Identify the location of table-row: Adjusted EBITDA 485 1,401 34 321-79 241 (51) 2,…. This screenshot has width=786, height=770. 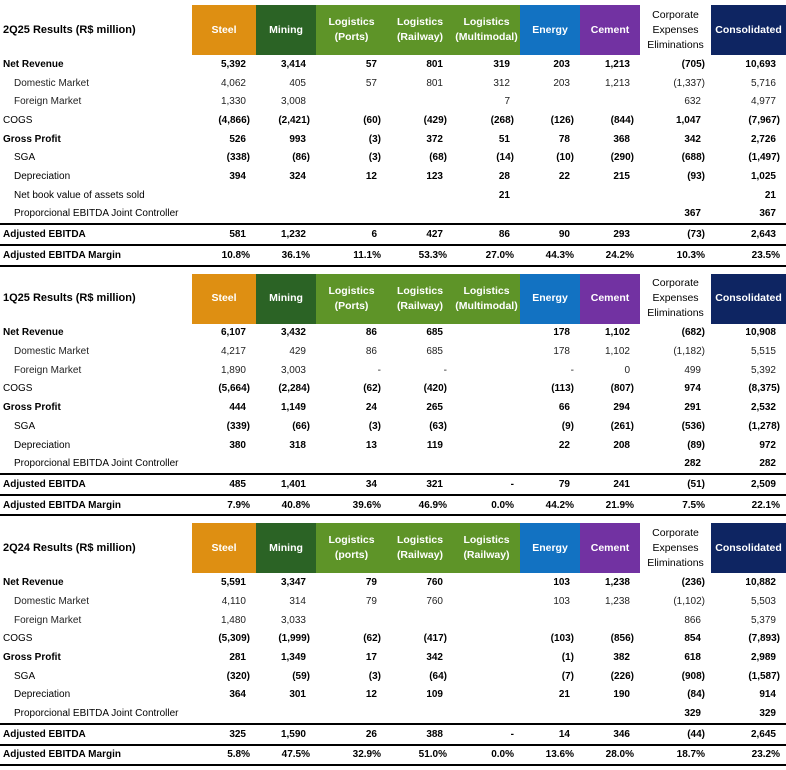
(393, 484).